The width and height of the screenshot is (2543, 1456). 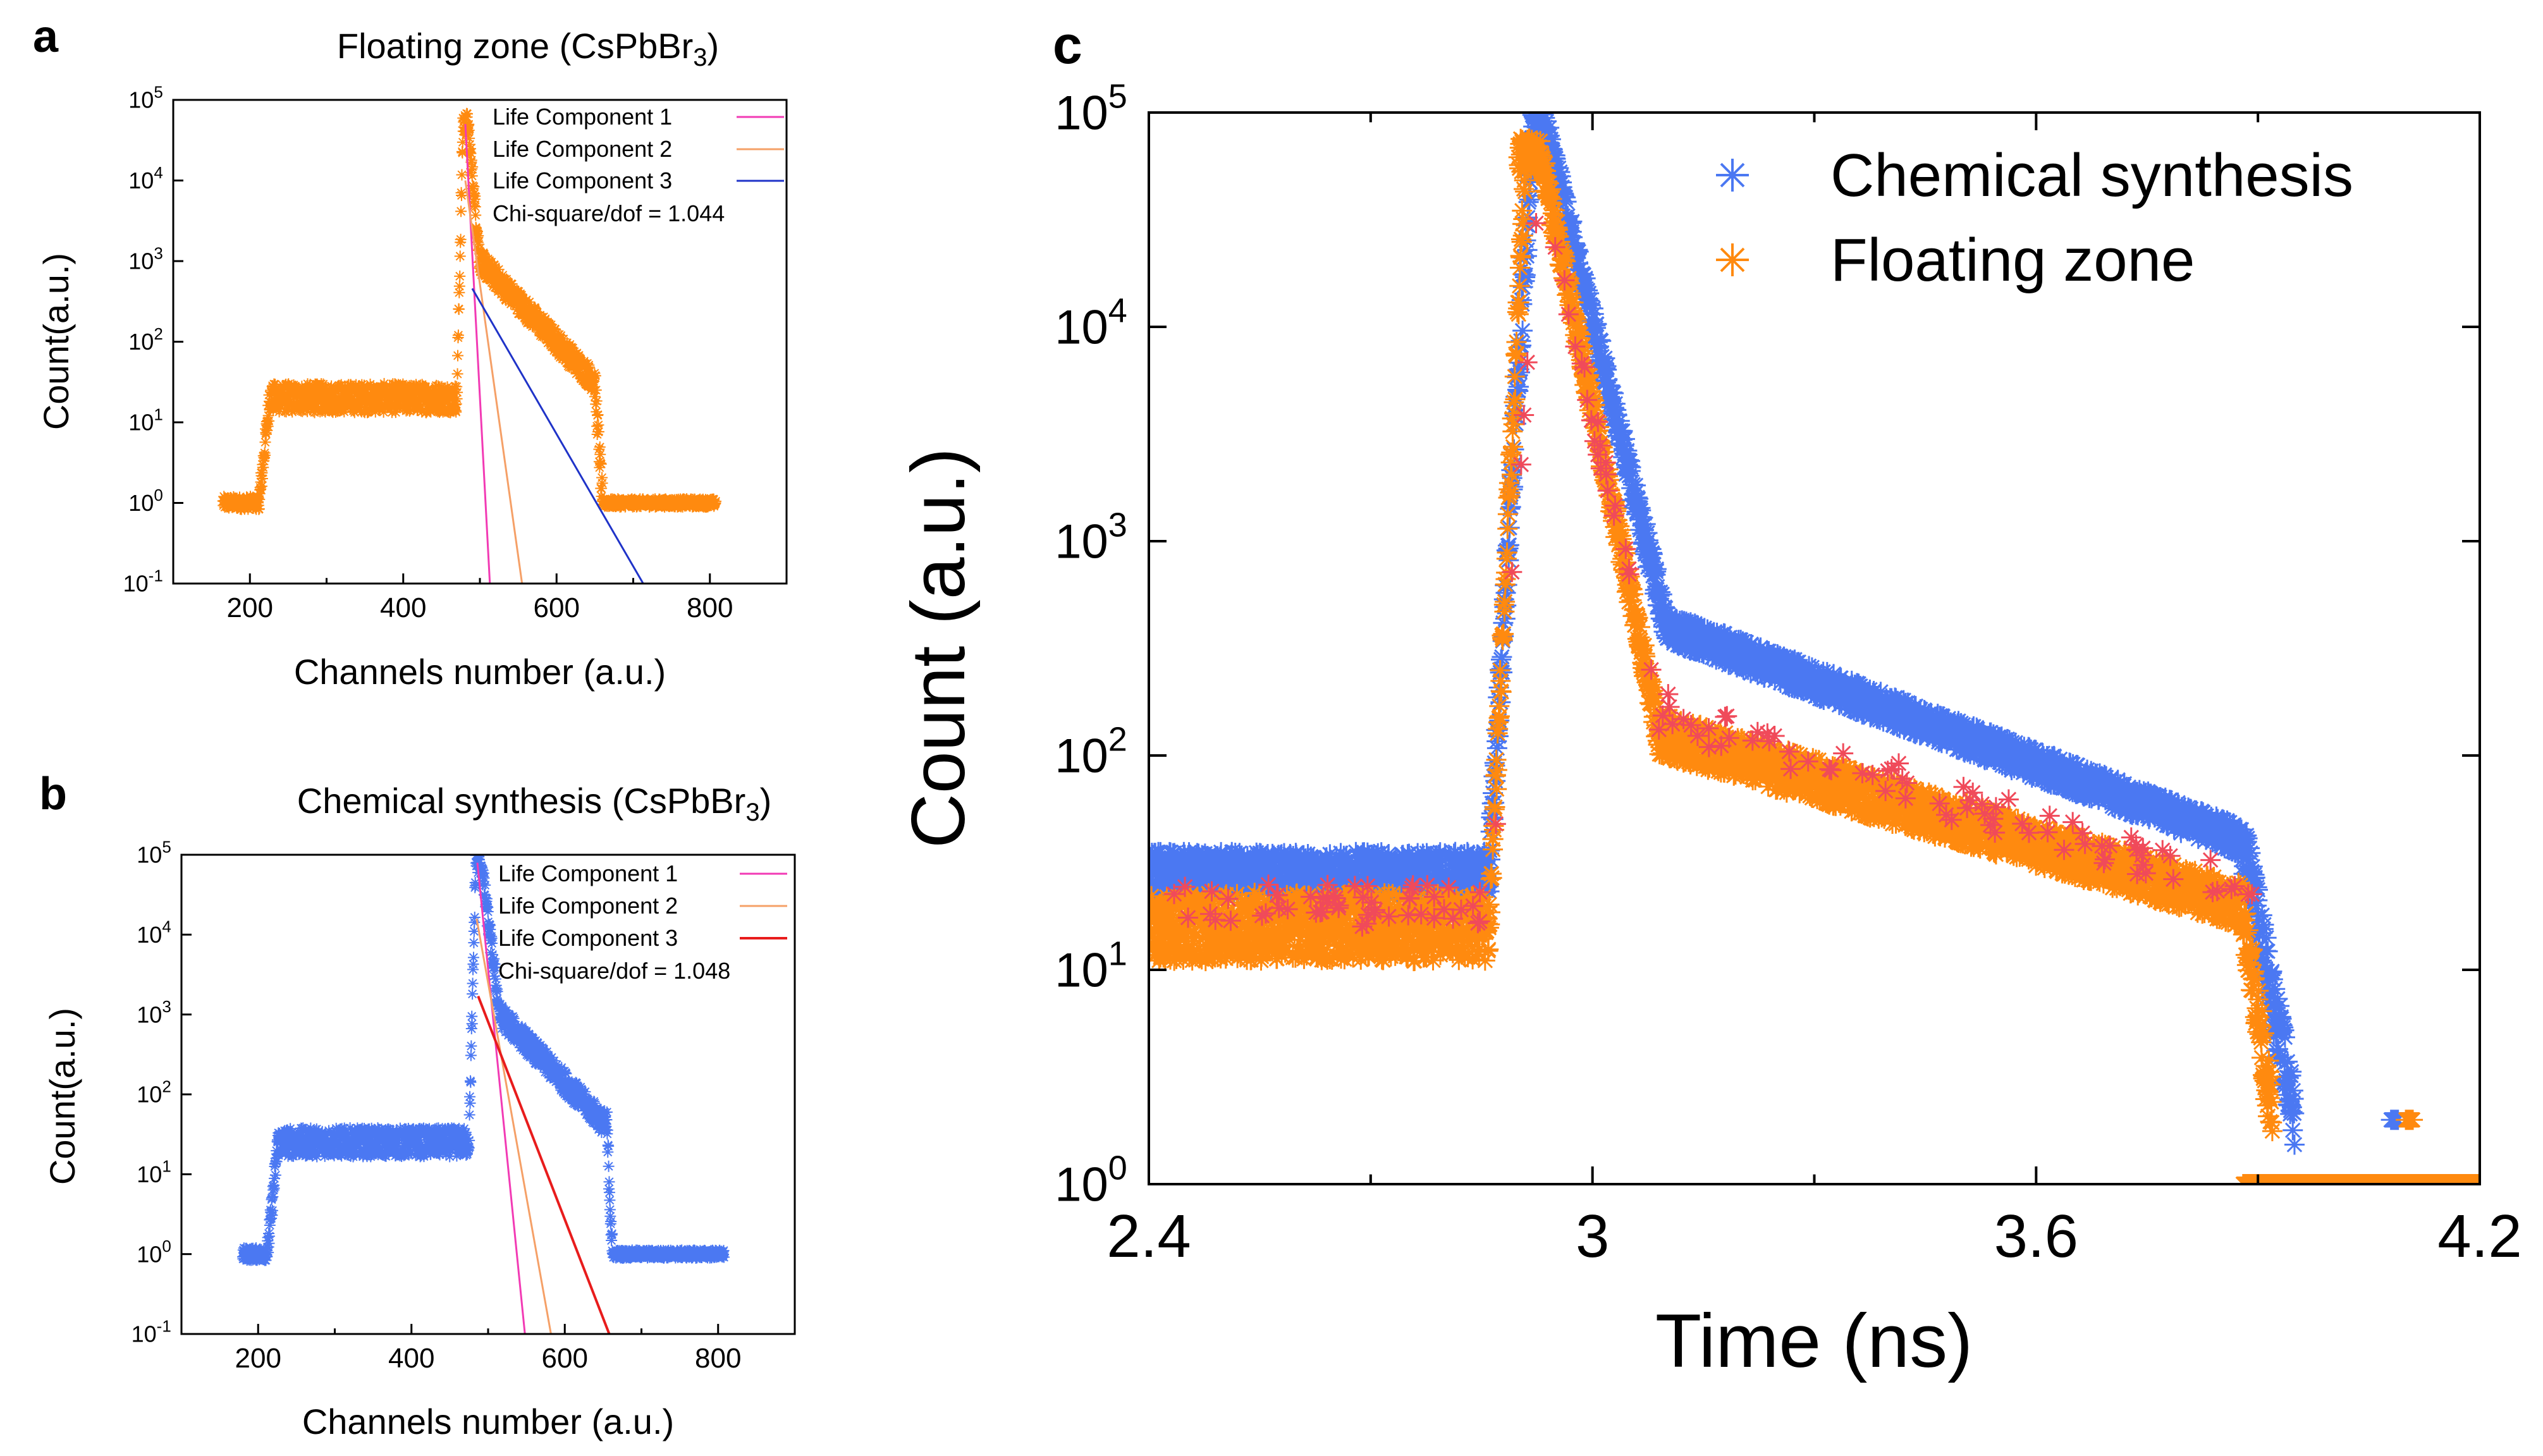 I want to click on panel-a-chi-square: Chi-square/dof = 1.044, so click(x=609, y=213).